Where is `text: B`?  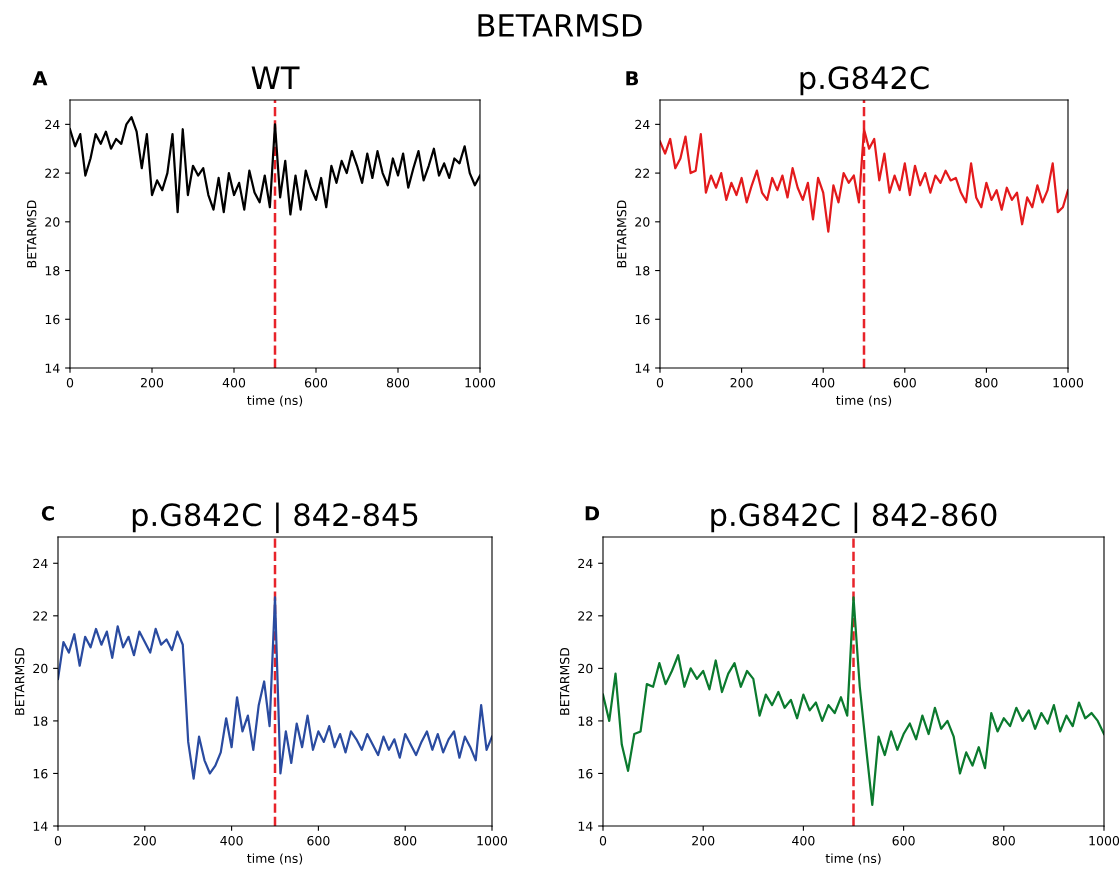
text: B is located at coordinates (632, 78).